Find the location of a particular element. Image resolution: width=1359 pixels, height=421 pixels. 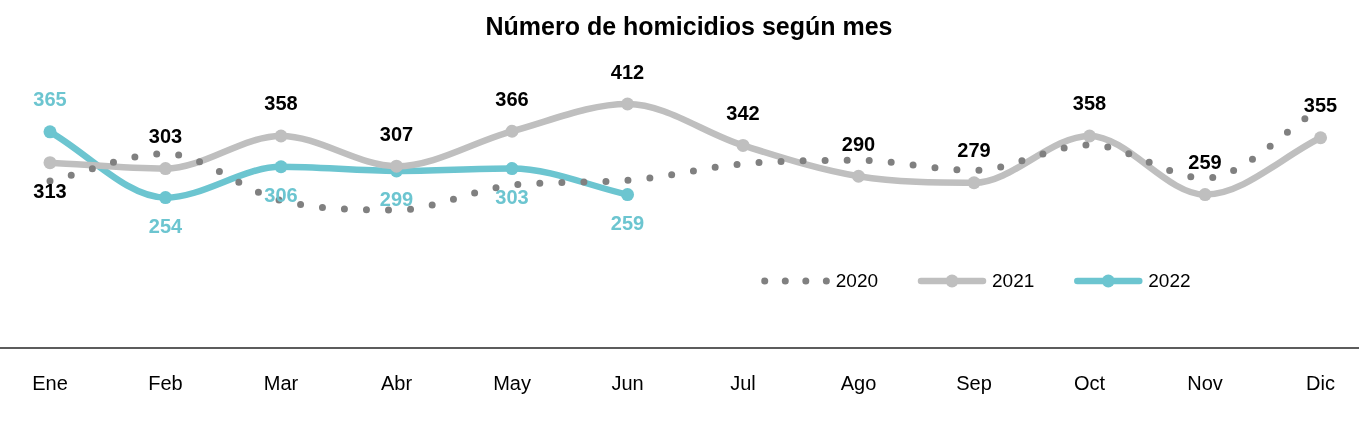

data-label: 306 is located at coordinates (281, 195).